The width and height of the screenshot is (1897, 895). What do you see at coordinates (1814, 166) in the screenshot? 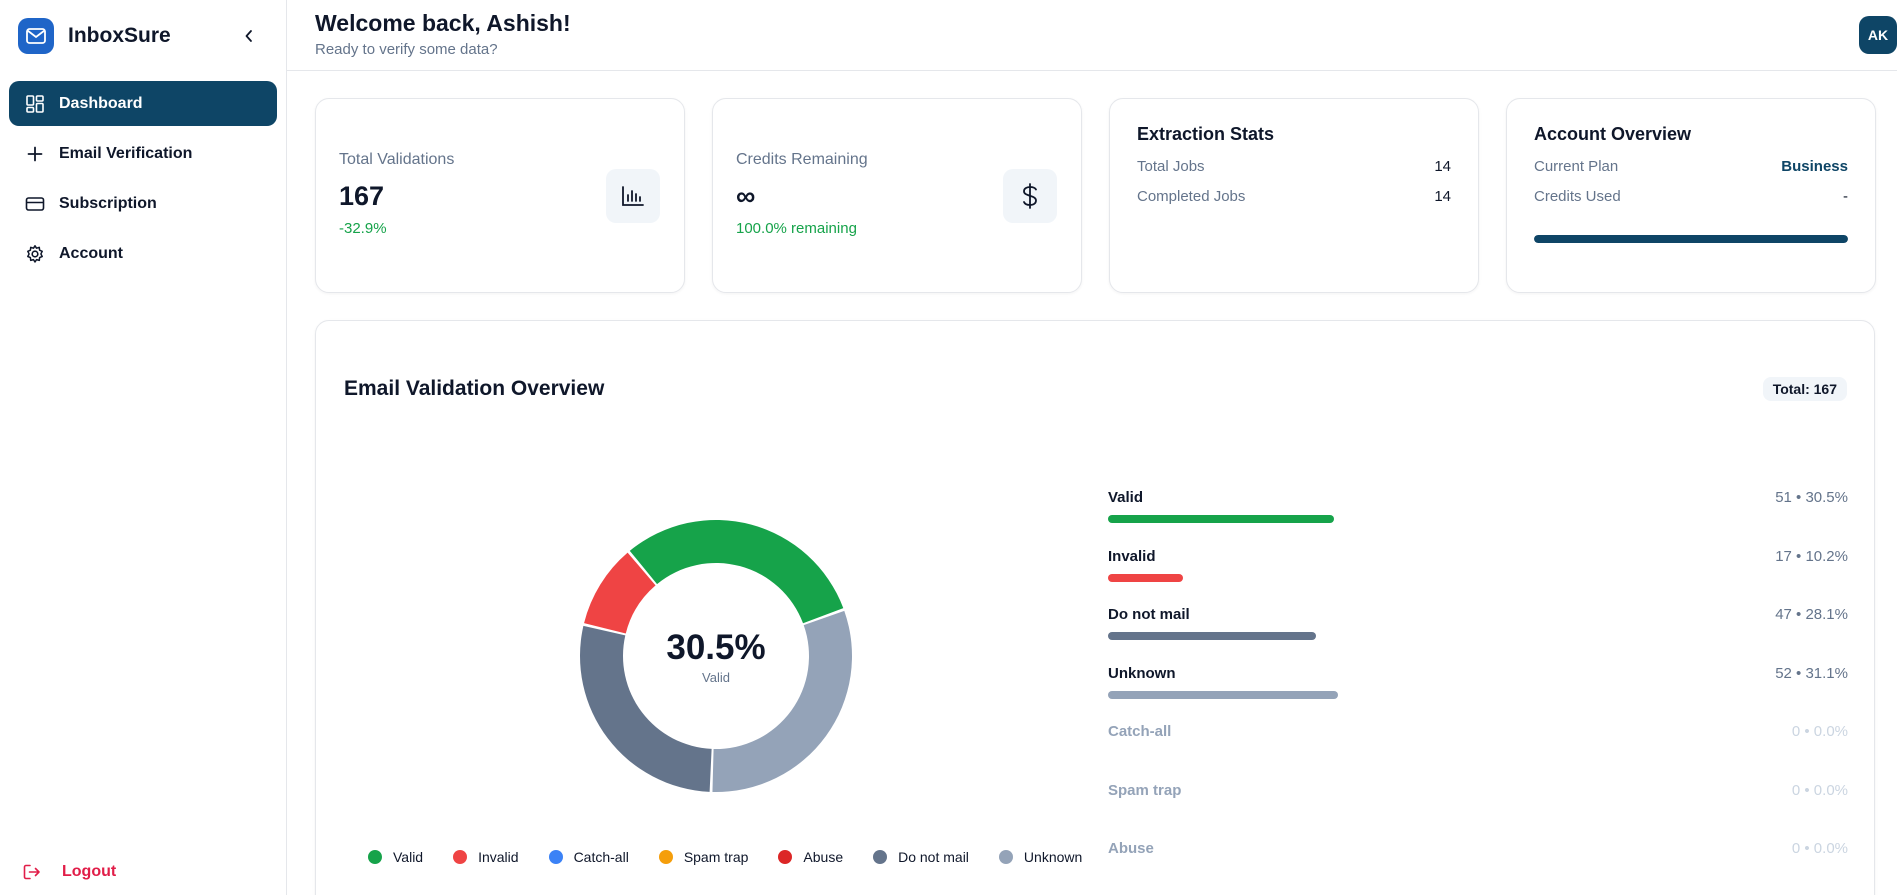
I see `plan-value: Business` at bounding box center [1814, 166].